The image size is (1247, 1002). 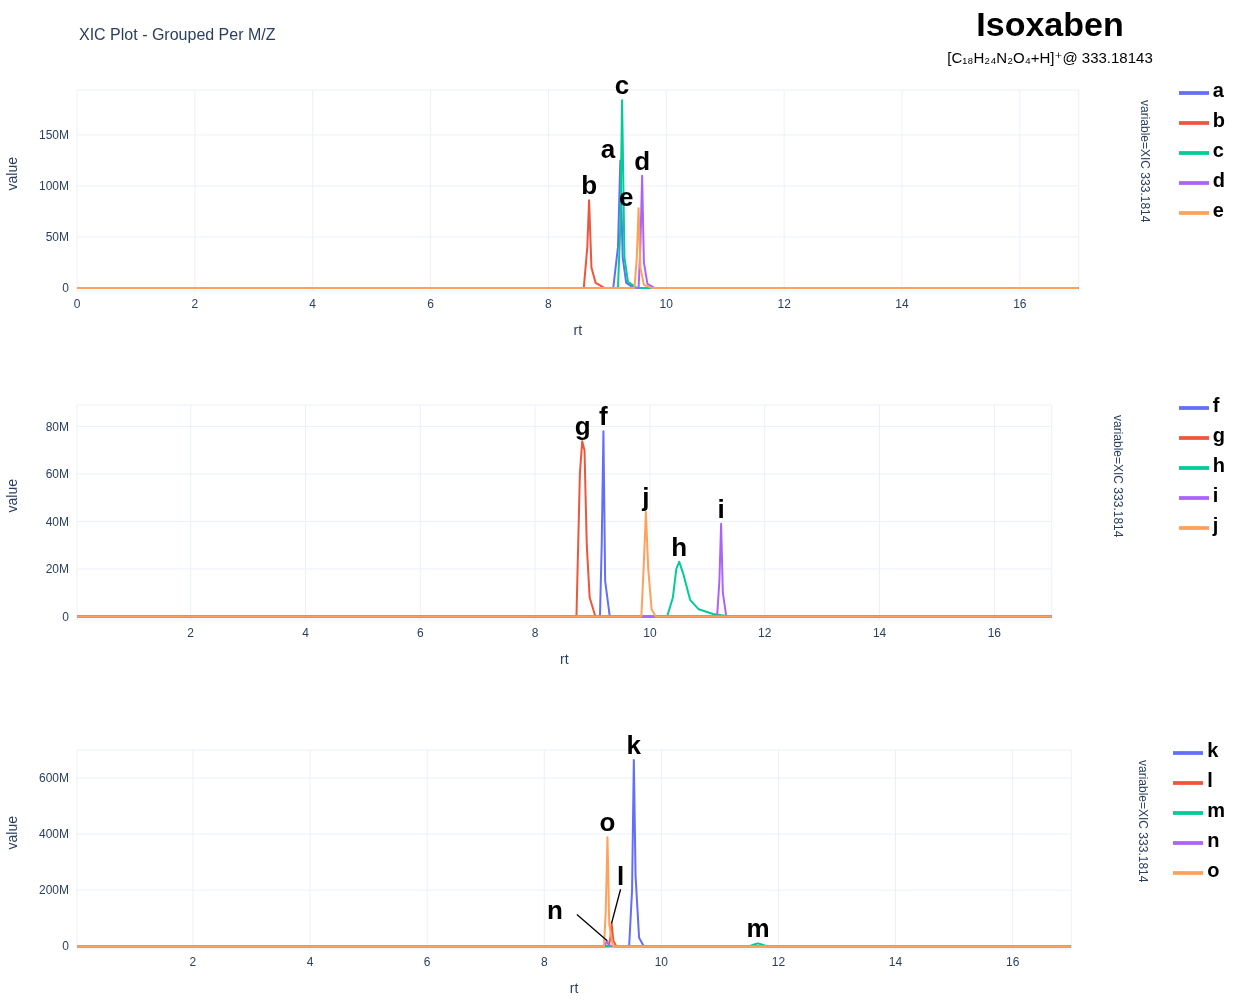 I want to click on y-tick-label: 400M, so click(x=53, y=834).